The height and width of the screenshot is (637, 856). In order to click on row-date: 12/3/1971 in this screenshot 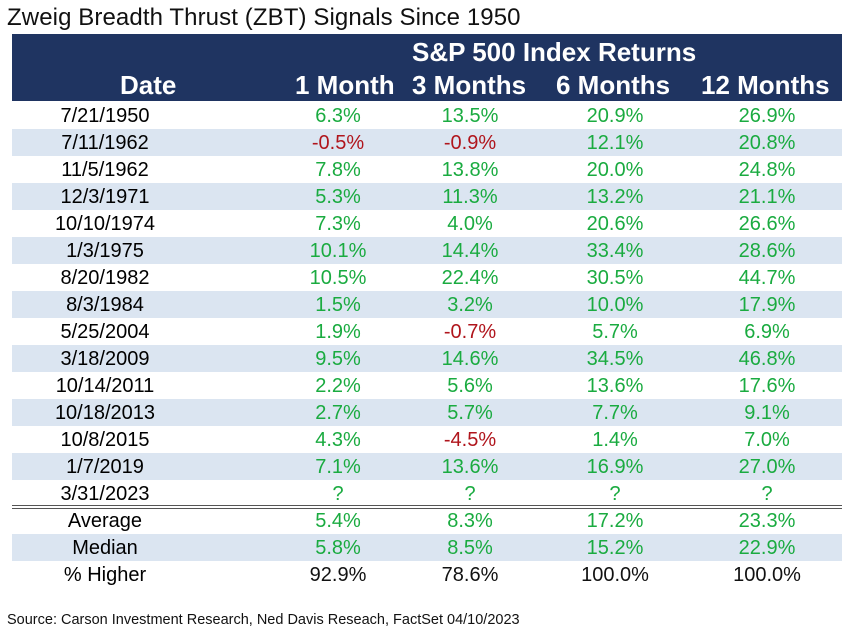, I will do `click(105, 197)`.